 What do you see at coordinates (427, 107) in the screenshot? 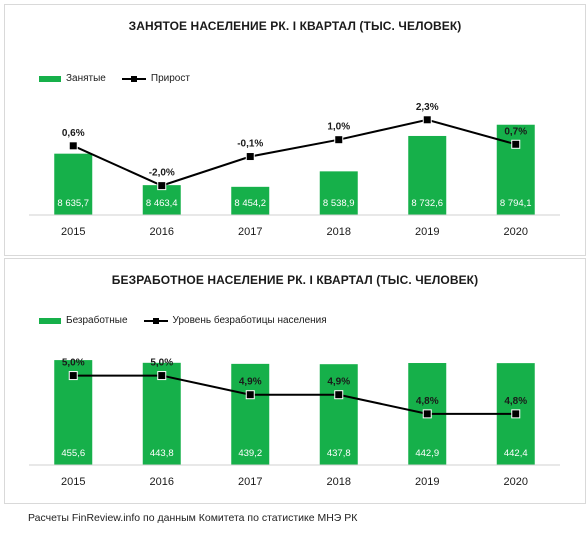
I see `line-value-label: 2,3%` at bounding box center [427, 107].